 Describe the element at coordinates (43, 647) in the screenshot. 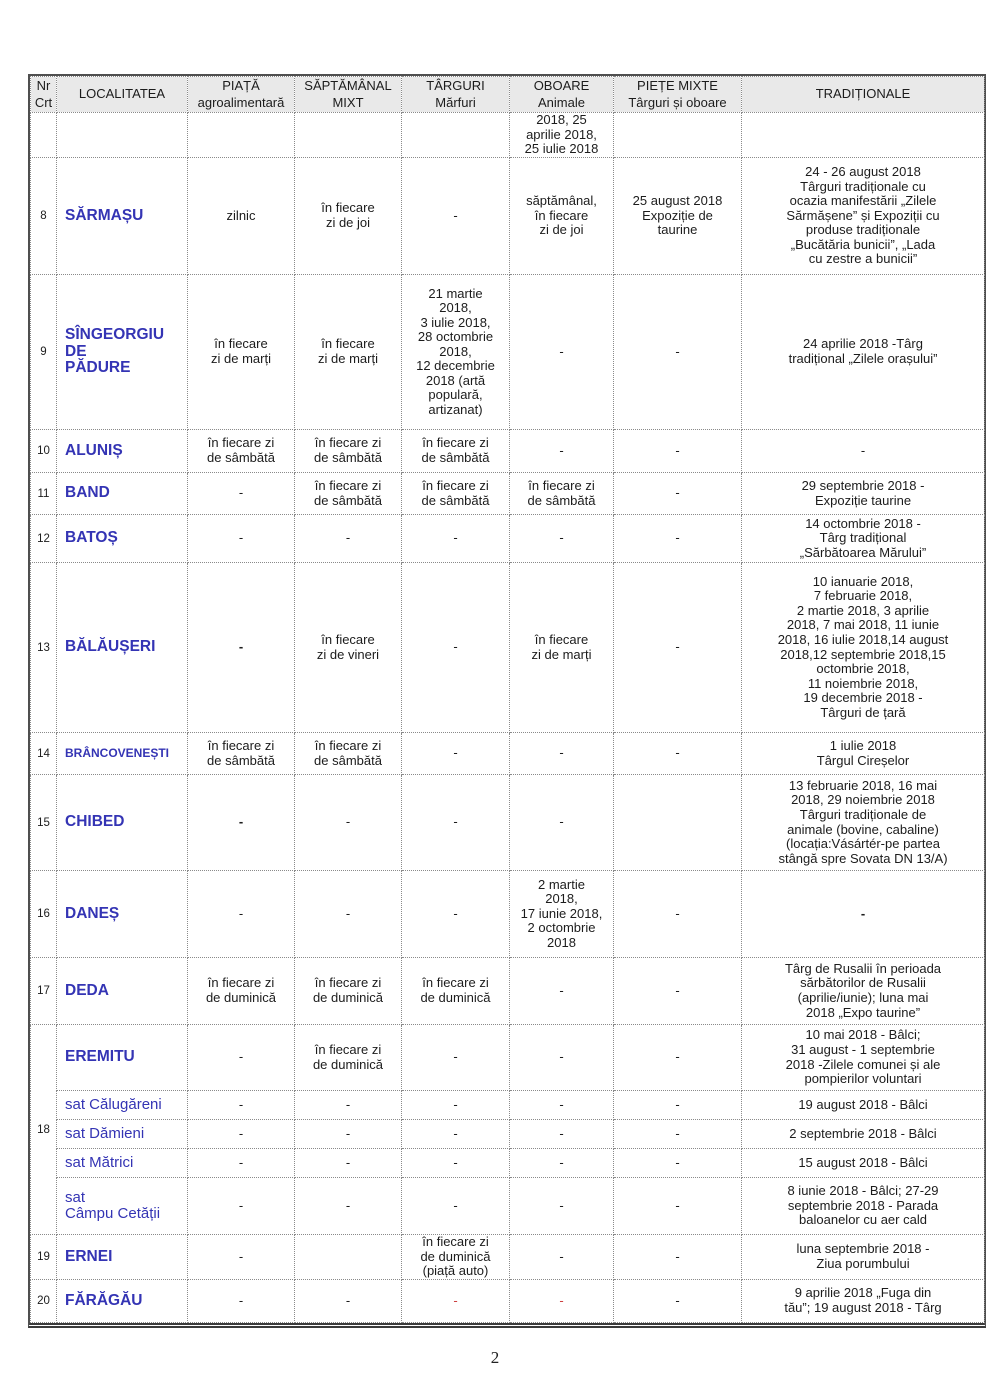

I see `row-number-cell: 13` at that location.